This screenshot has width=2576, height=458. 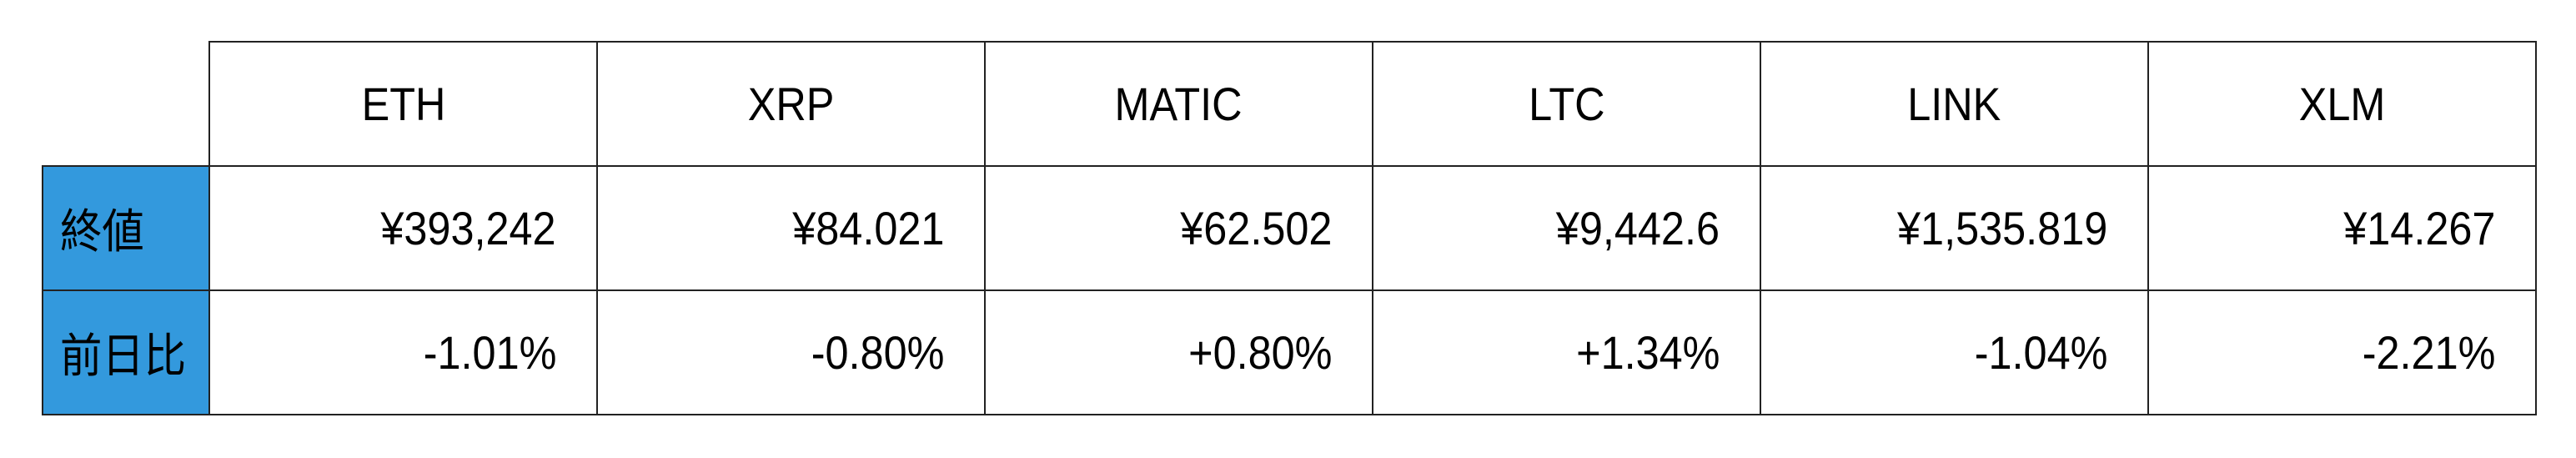 I want to click on table-cell: -2.21%, so click(x=2342, y=352).